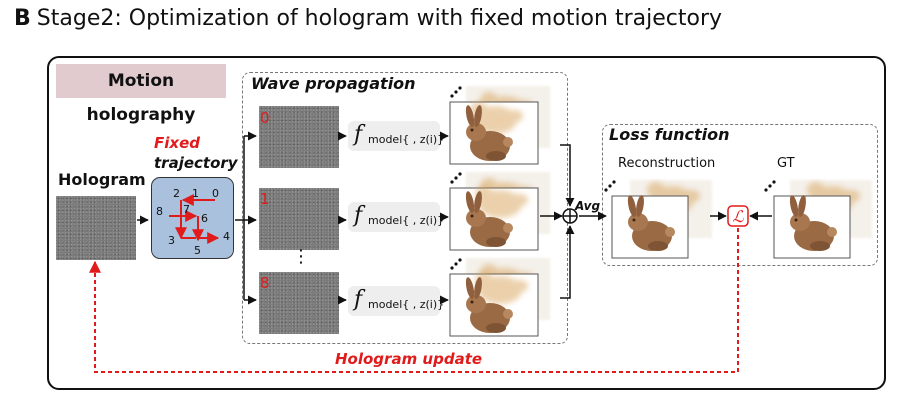 The image size is (901, 403). I want to click on frame-number-1: 1, so click(265, 199).